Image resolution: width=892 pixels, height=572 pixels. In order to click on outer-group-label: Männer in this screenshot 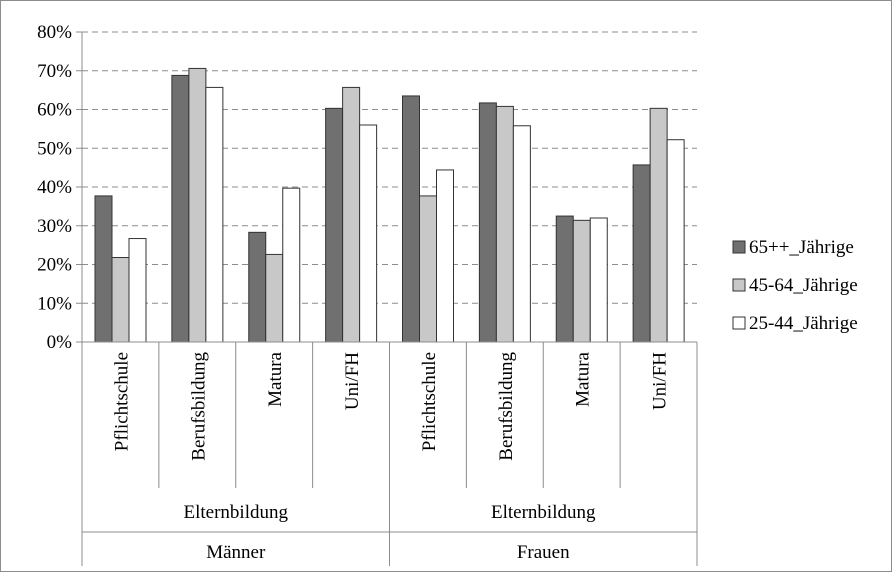, I will do `click(236, 552)`.